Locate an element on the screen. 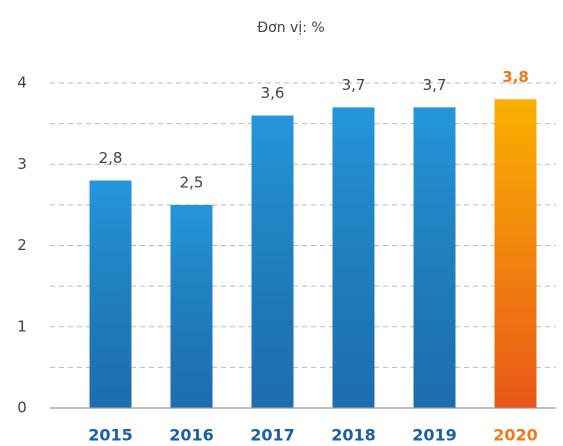 The height and width of the screenshot is (446, 563). x-tick-label: 2016 is located at coordinates (191, 435).